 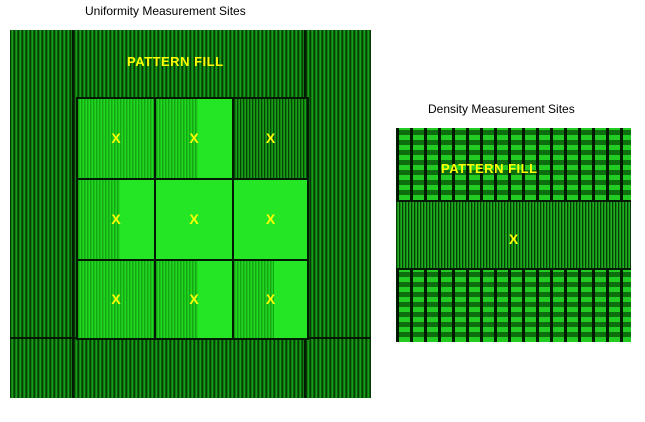 I want to click on measurement-band, so click(x=513, y=235).